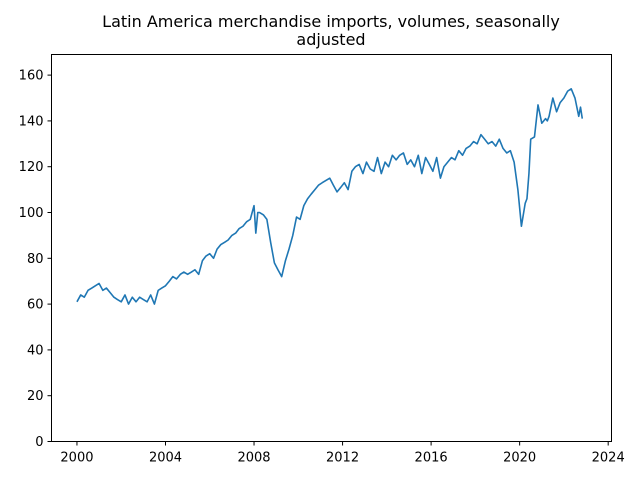  What do you see at coordinates (35, 350) in the screenshot?
I see `y-tick-label: 40` at bounding box center [35, 350].